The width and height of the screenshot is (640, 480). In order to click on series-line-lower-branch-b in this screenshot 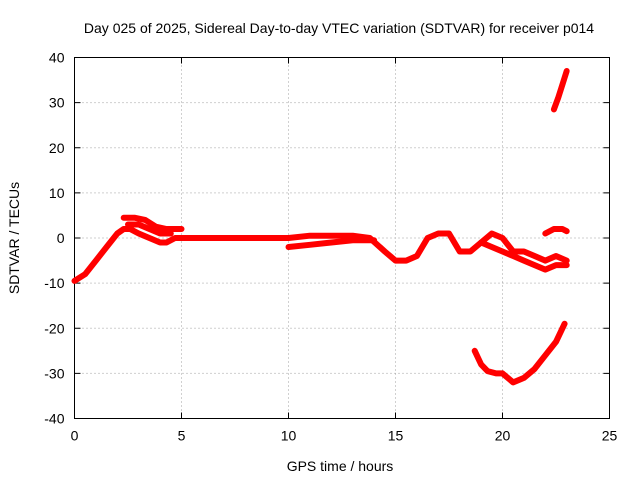, I will do `click(524, 256)`.